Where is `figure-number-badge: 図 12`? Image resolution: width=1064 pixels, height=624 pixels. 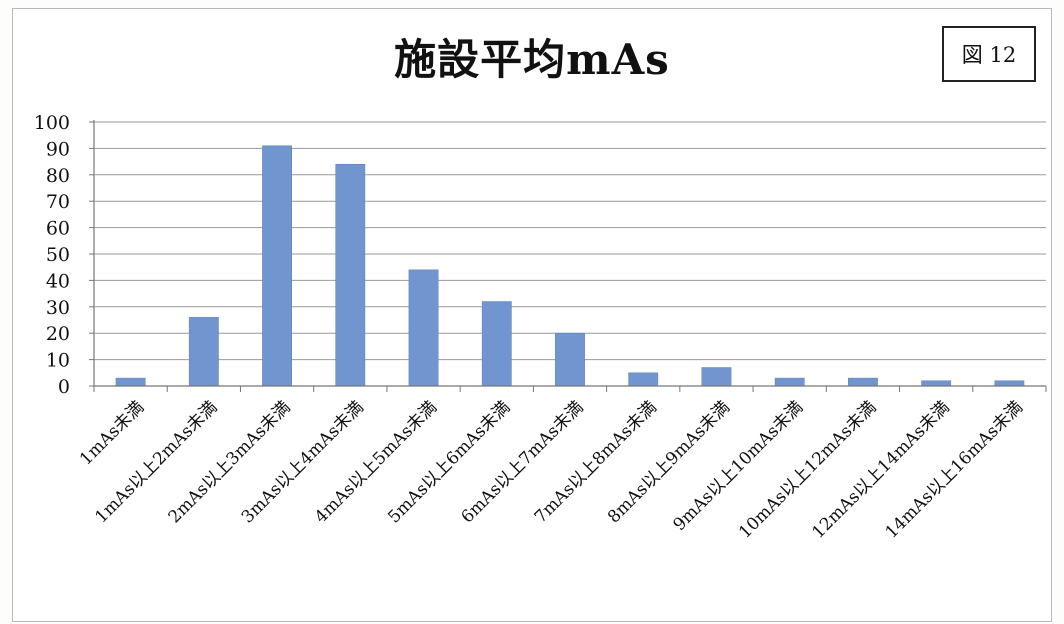 figure-number-badge: 図 12 is located at coordinates (989, 54).